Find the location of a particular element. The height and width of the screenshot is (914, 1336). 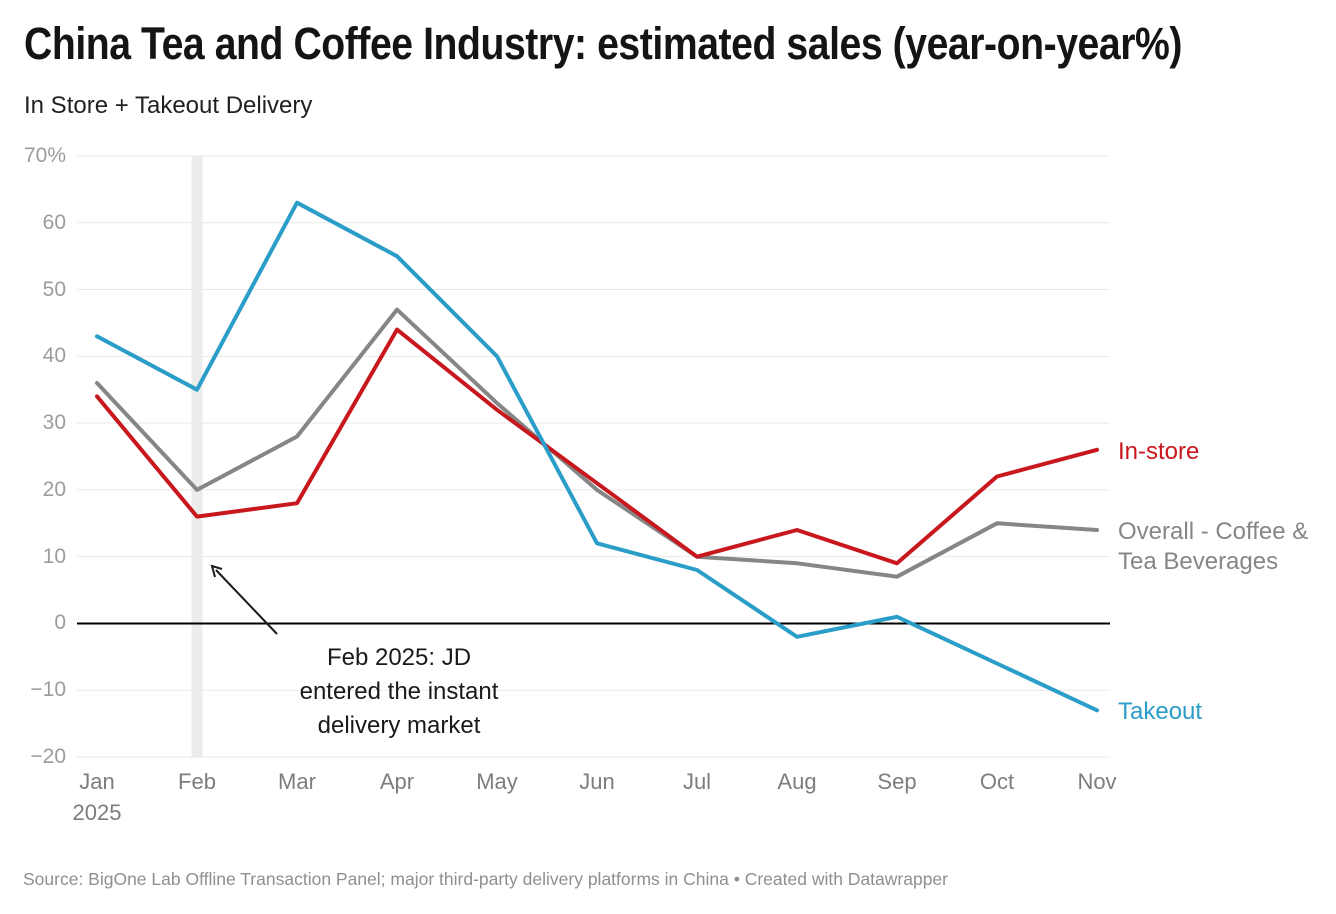

highlight-band-feb is located at coordinates (197, 456).